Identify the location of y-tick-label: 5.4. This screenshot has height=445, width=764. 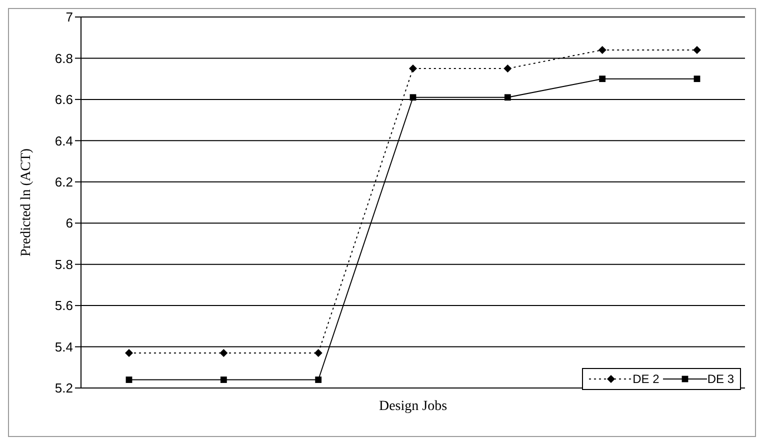
(63, 346).